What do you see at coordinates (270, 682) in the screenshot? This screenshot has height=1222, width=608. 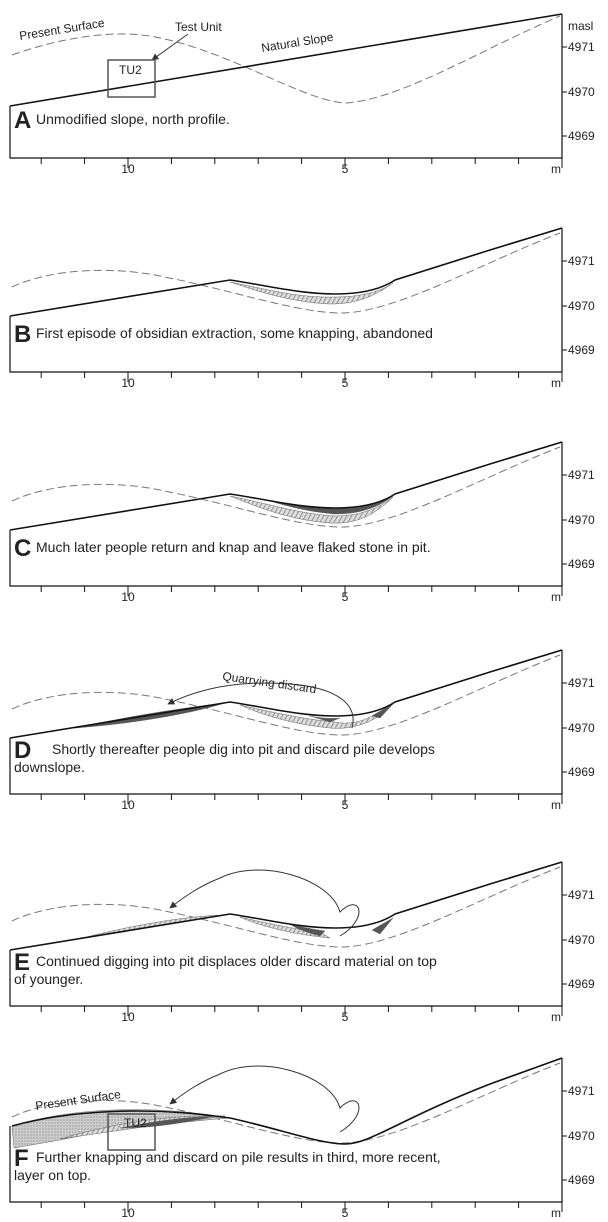 I see `annotation: Quarrying discard` at bounding box center [270, 682].